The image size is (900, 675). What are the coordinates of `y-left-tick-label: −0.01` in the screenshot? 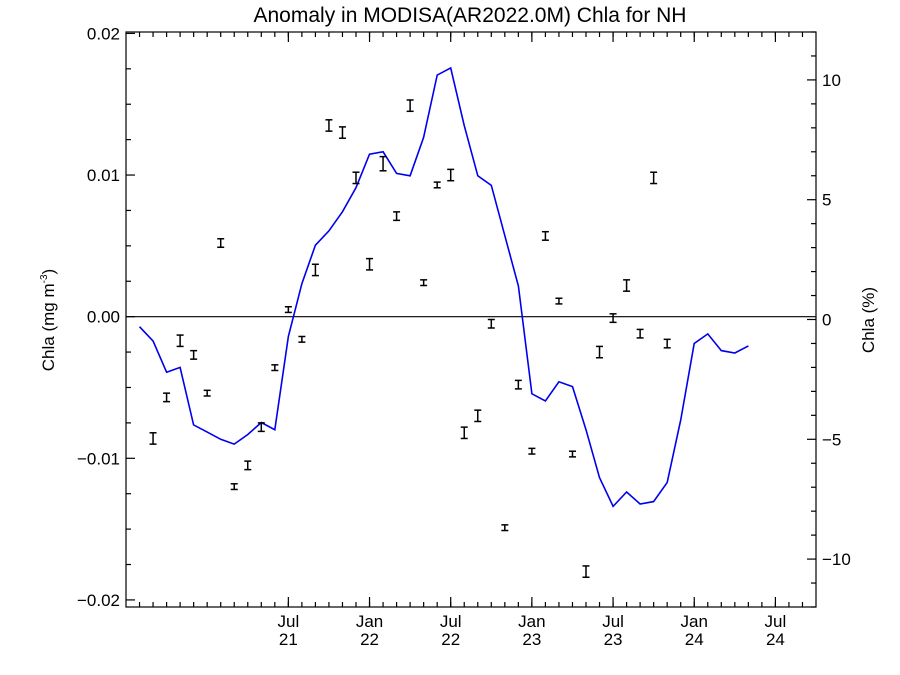 It's located at (98, 458).